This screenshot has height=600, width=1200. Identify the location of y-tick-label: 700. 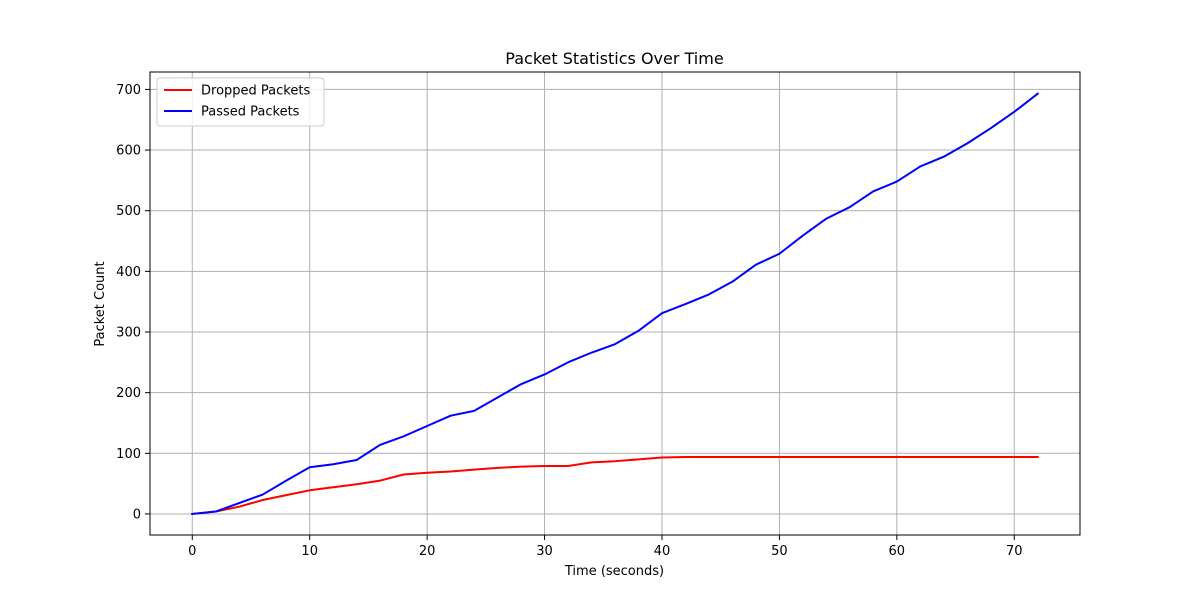
(128, 90).